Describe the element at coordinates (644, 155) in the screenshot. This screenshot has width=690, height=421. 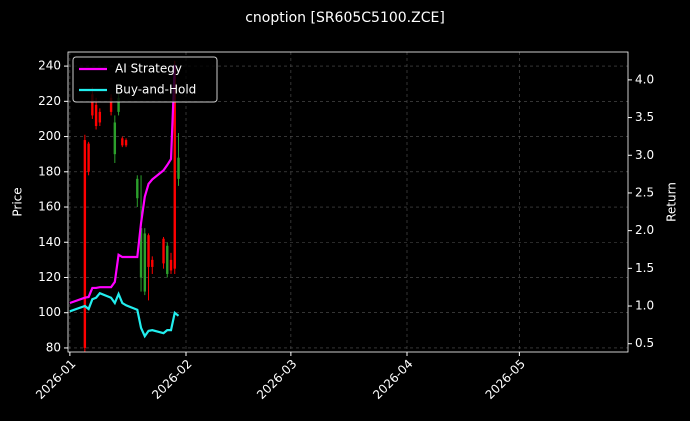
I see `y2-tick-label: 3.0` at that location.